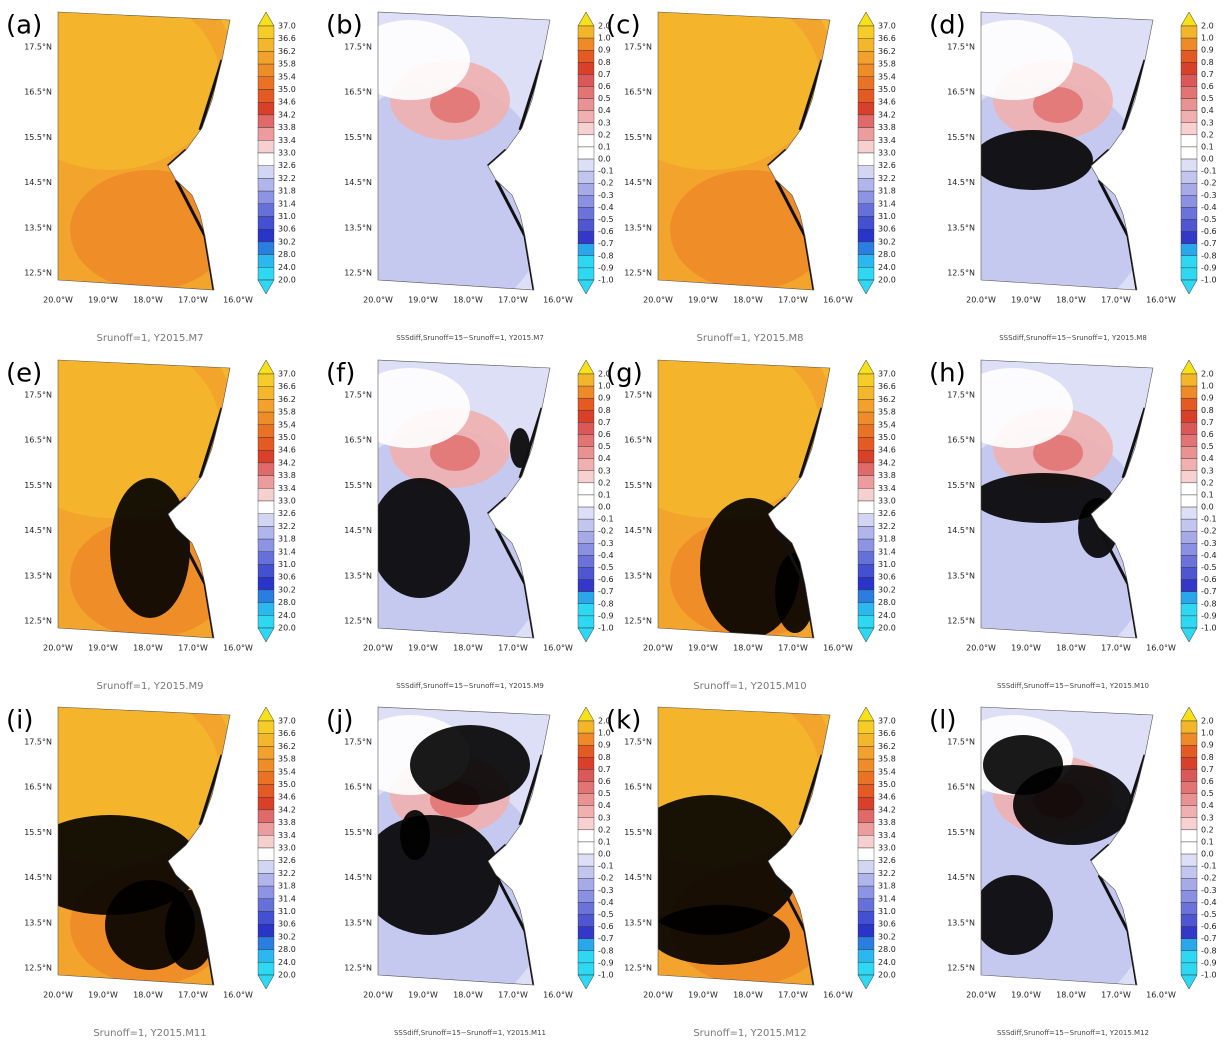 This screenshot has height=1057, width=1224. I want to click on caption: Srunoff=1, Y2015.M7, so click(150, 338).